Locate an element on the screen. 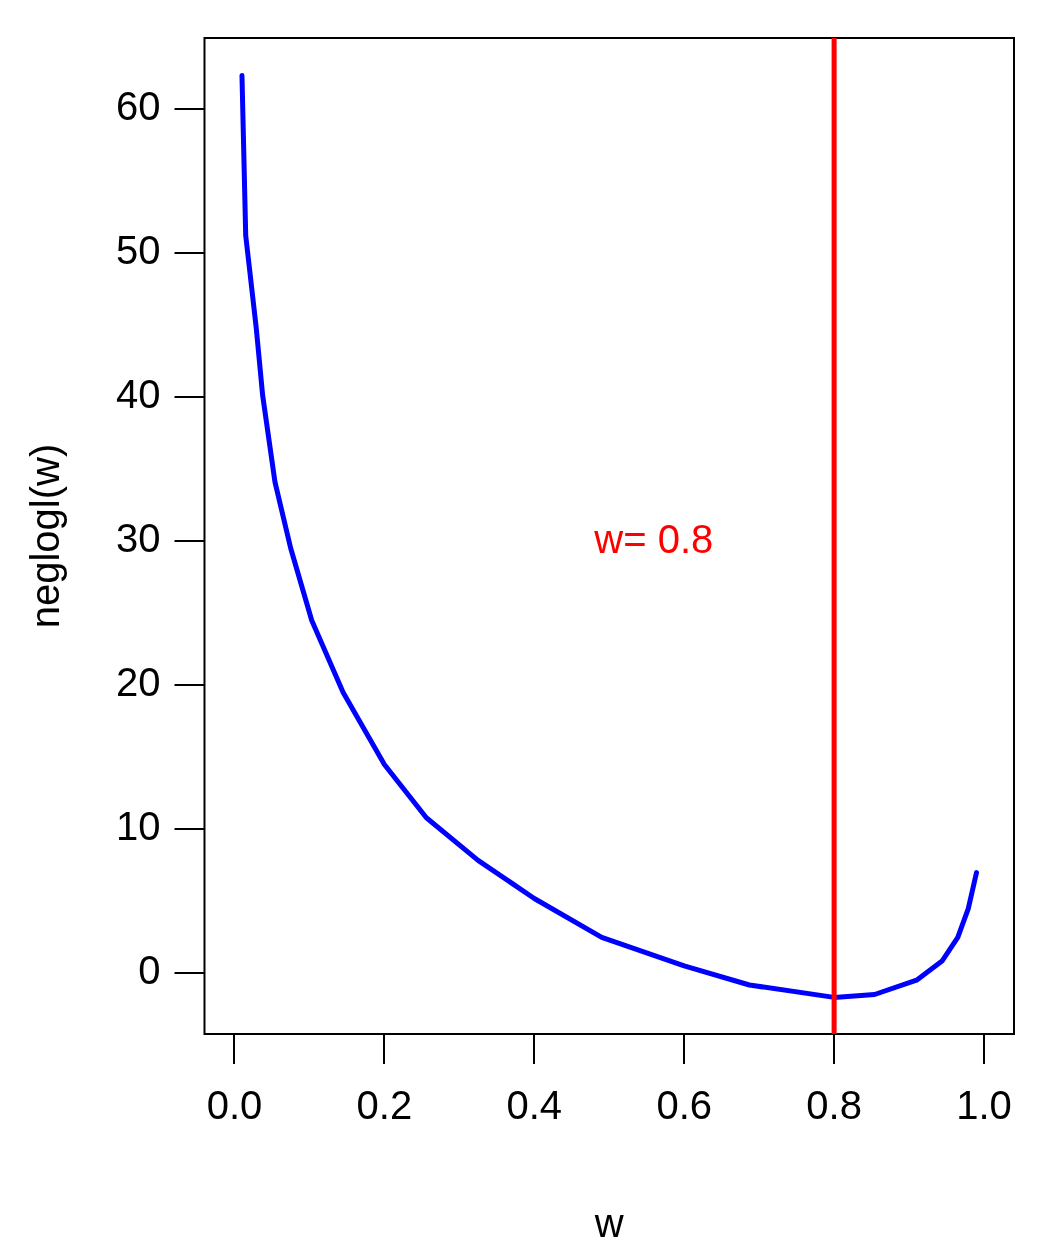 This screenshot has height=1258, width=1040. x-tick-label: 0.2 is located at coordinates (384, 1105).